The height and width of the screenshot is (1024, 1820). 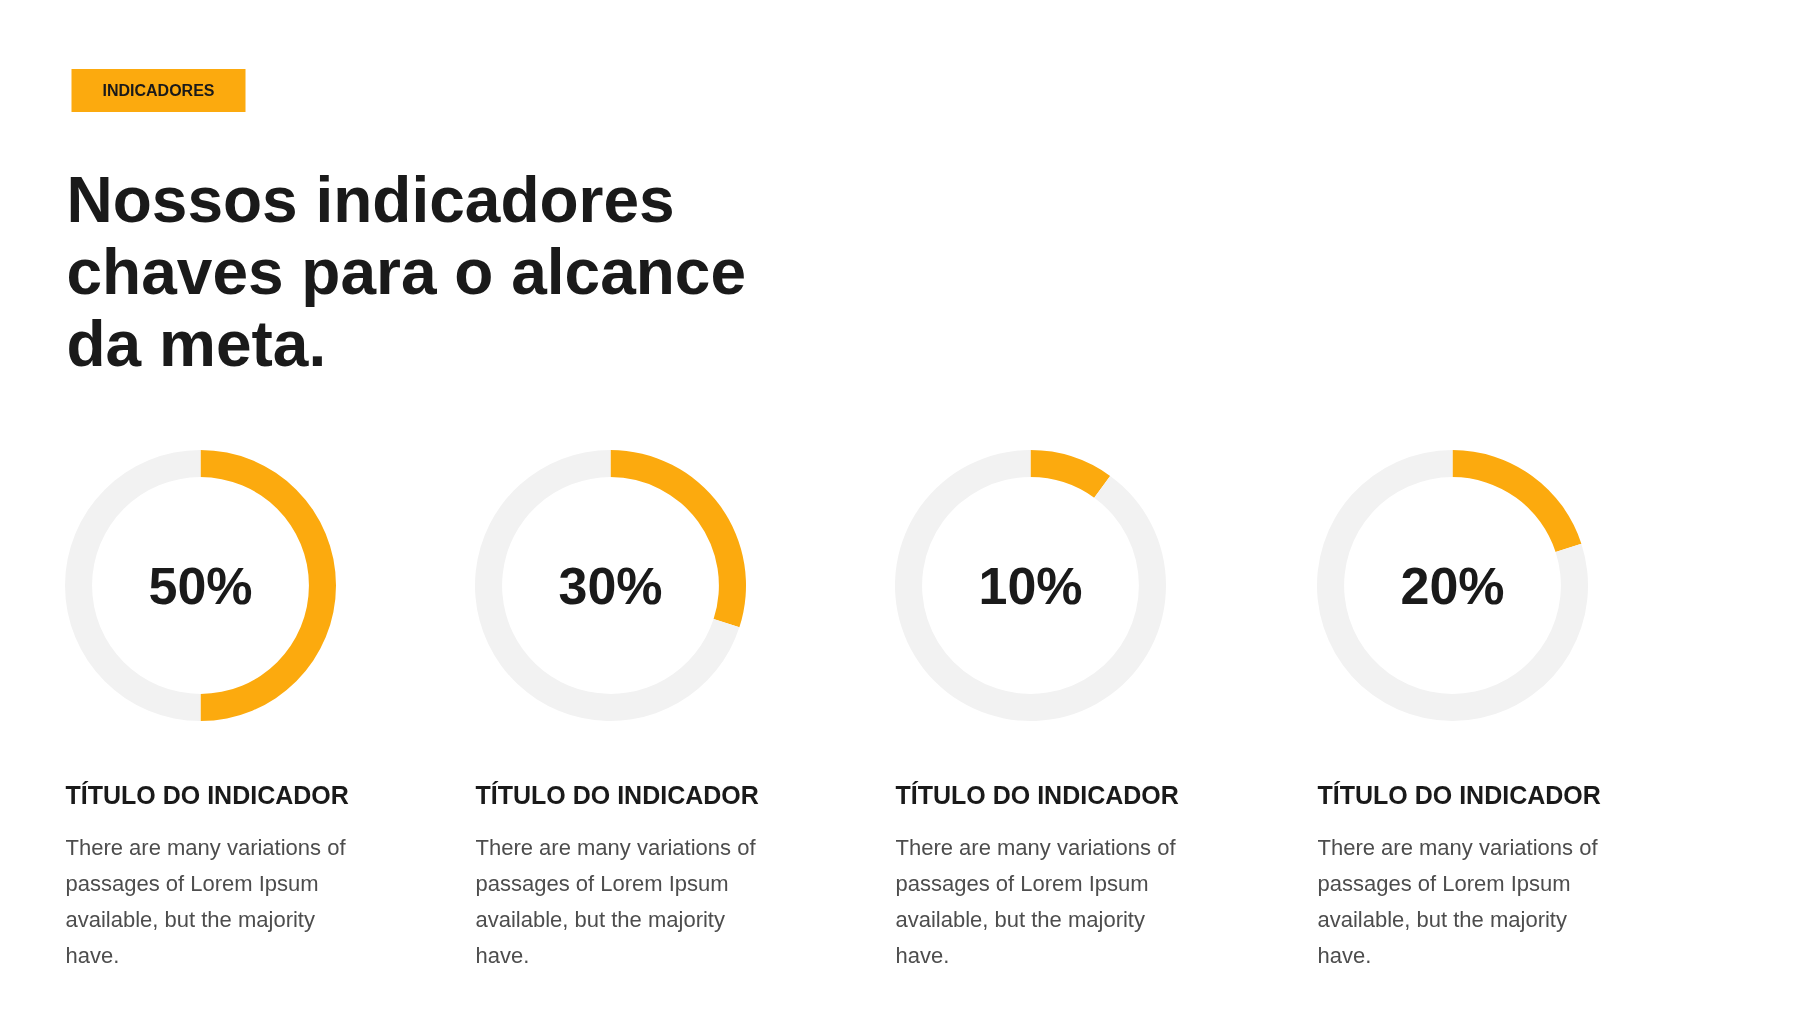 I want to click on text: 30%, so click(x=610, y=585).